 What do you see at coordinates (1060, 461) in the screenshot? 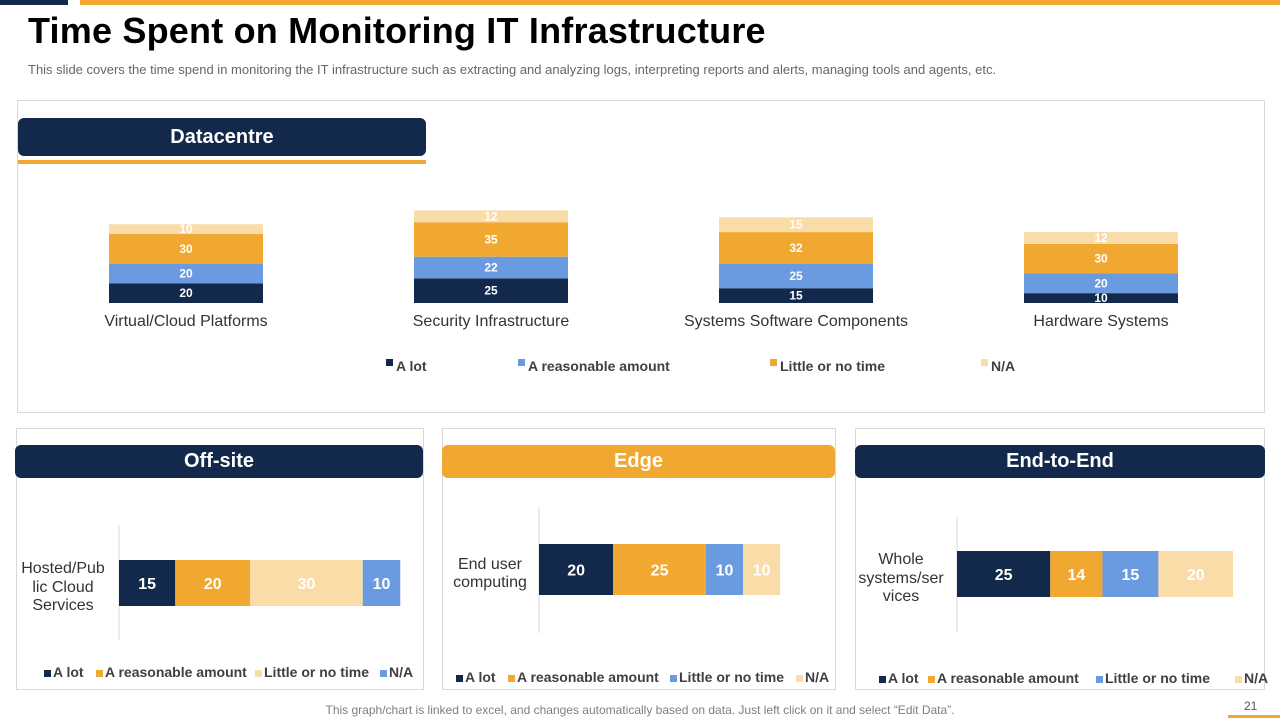
I see `e2e-header: End-to-End` at bounding box center [1060, 461].